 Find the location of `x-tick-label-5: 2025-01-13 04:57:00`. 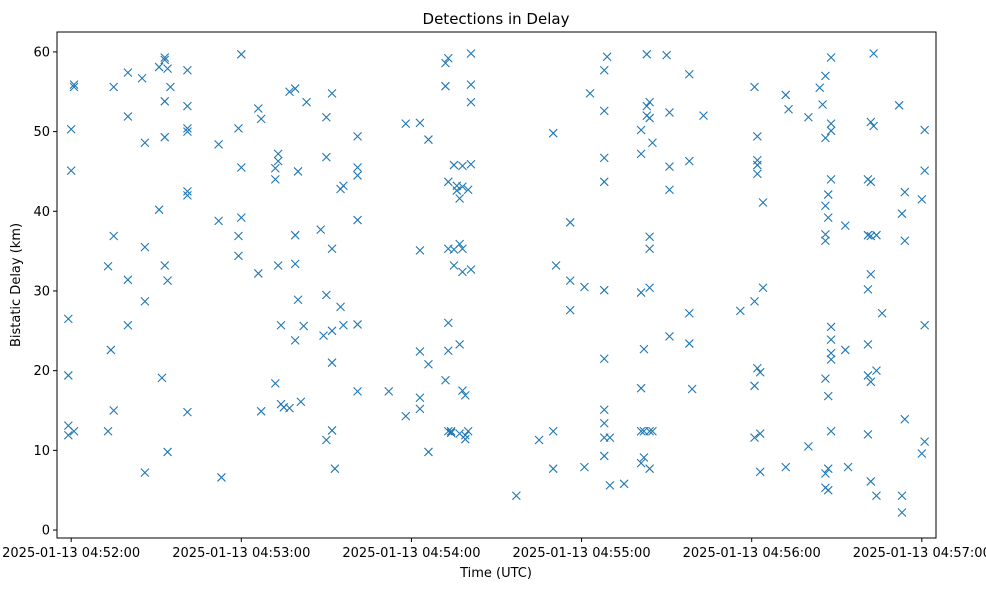

x-tick-label-5: 2025-01-13 04:57:00 is located at coordinates (919, 553).